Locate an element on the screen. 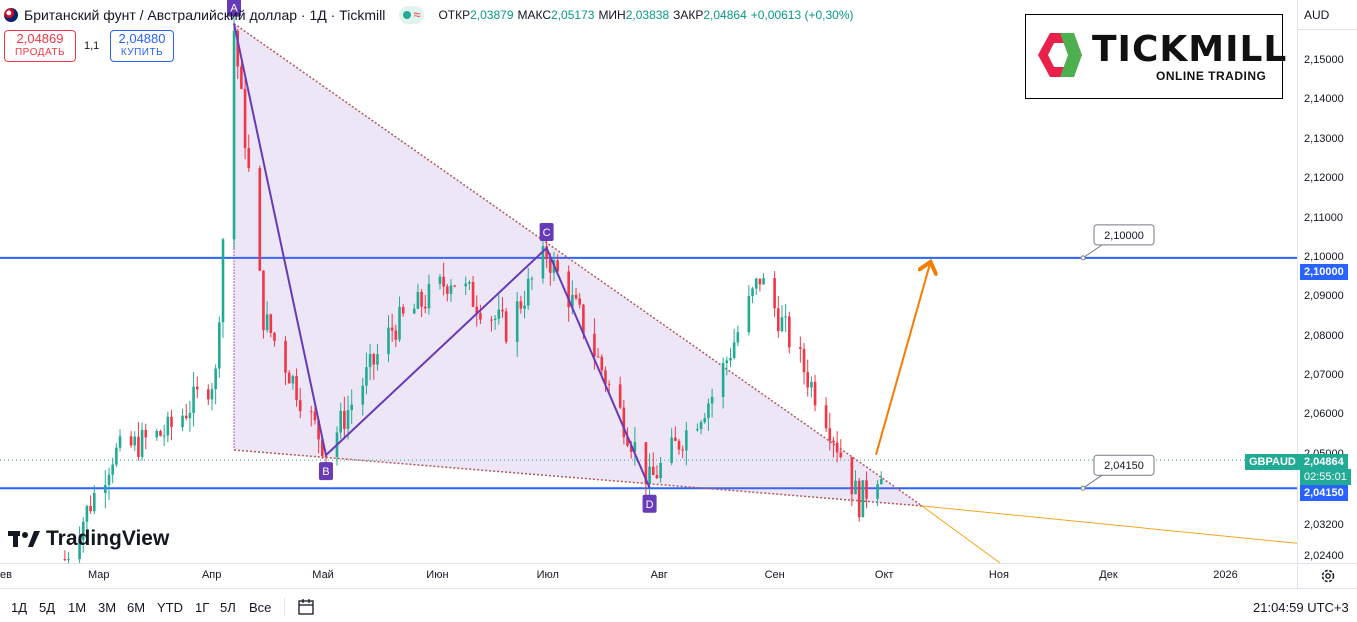 The height and width of the screenshot is (622, 1357). time-axis: ев Мар Апр Май Июн Июл Авг Сен Окт Ноя Дек 2026 is located at coordinates (648, 575).